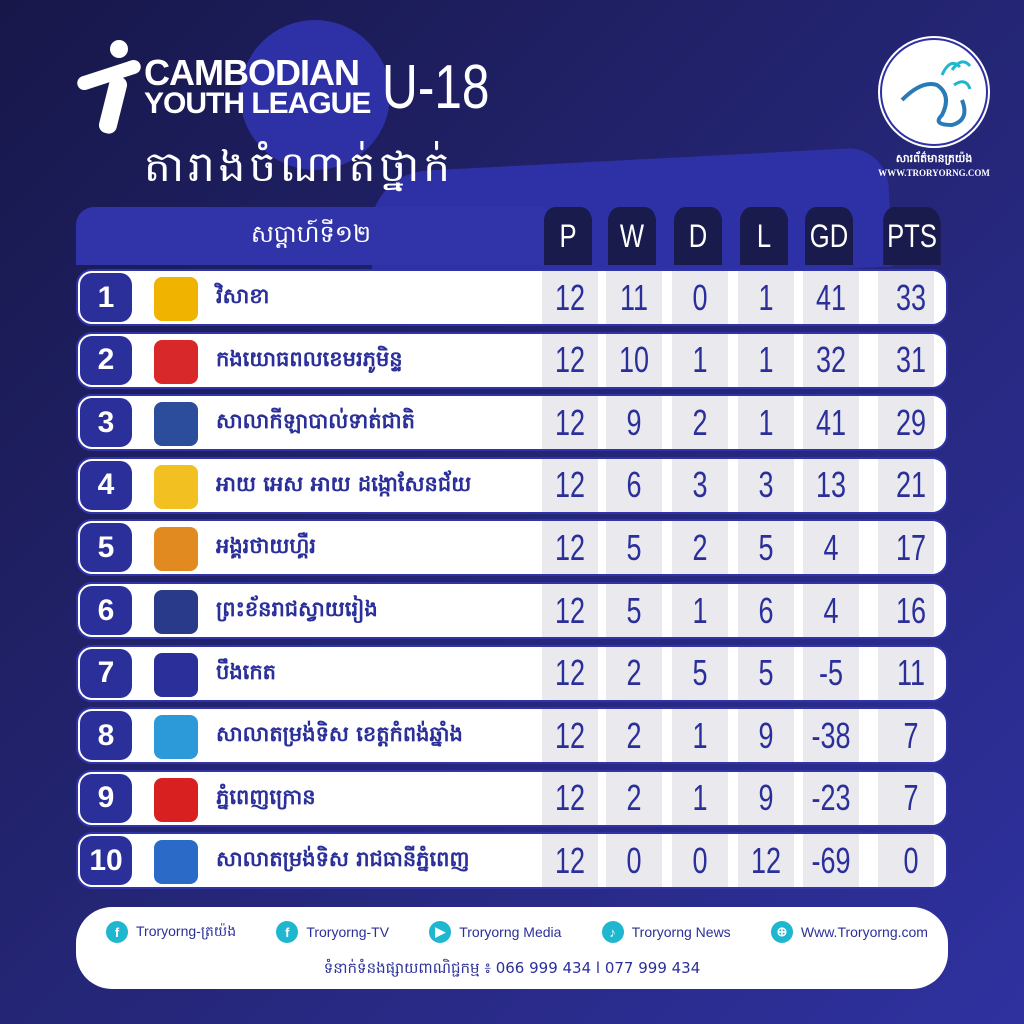 Image resolution: width=1024 pixels, height=1024 pixels. I want to click on column-header-pts: PTS, so click(912, 236).